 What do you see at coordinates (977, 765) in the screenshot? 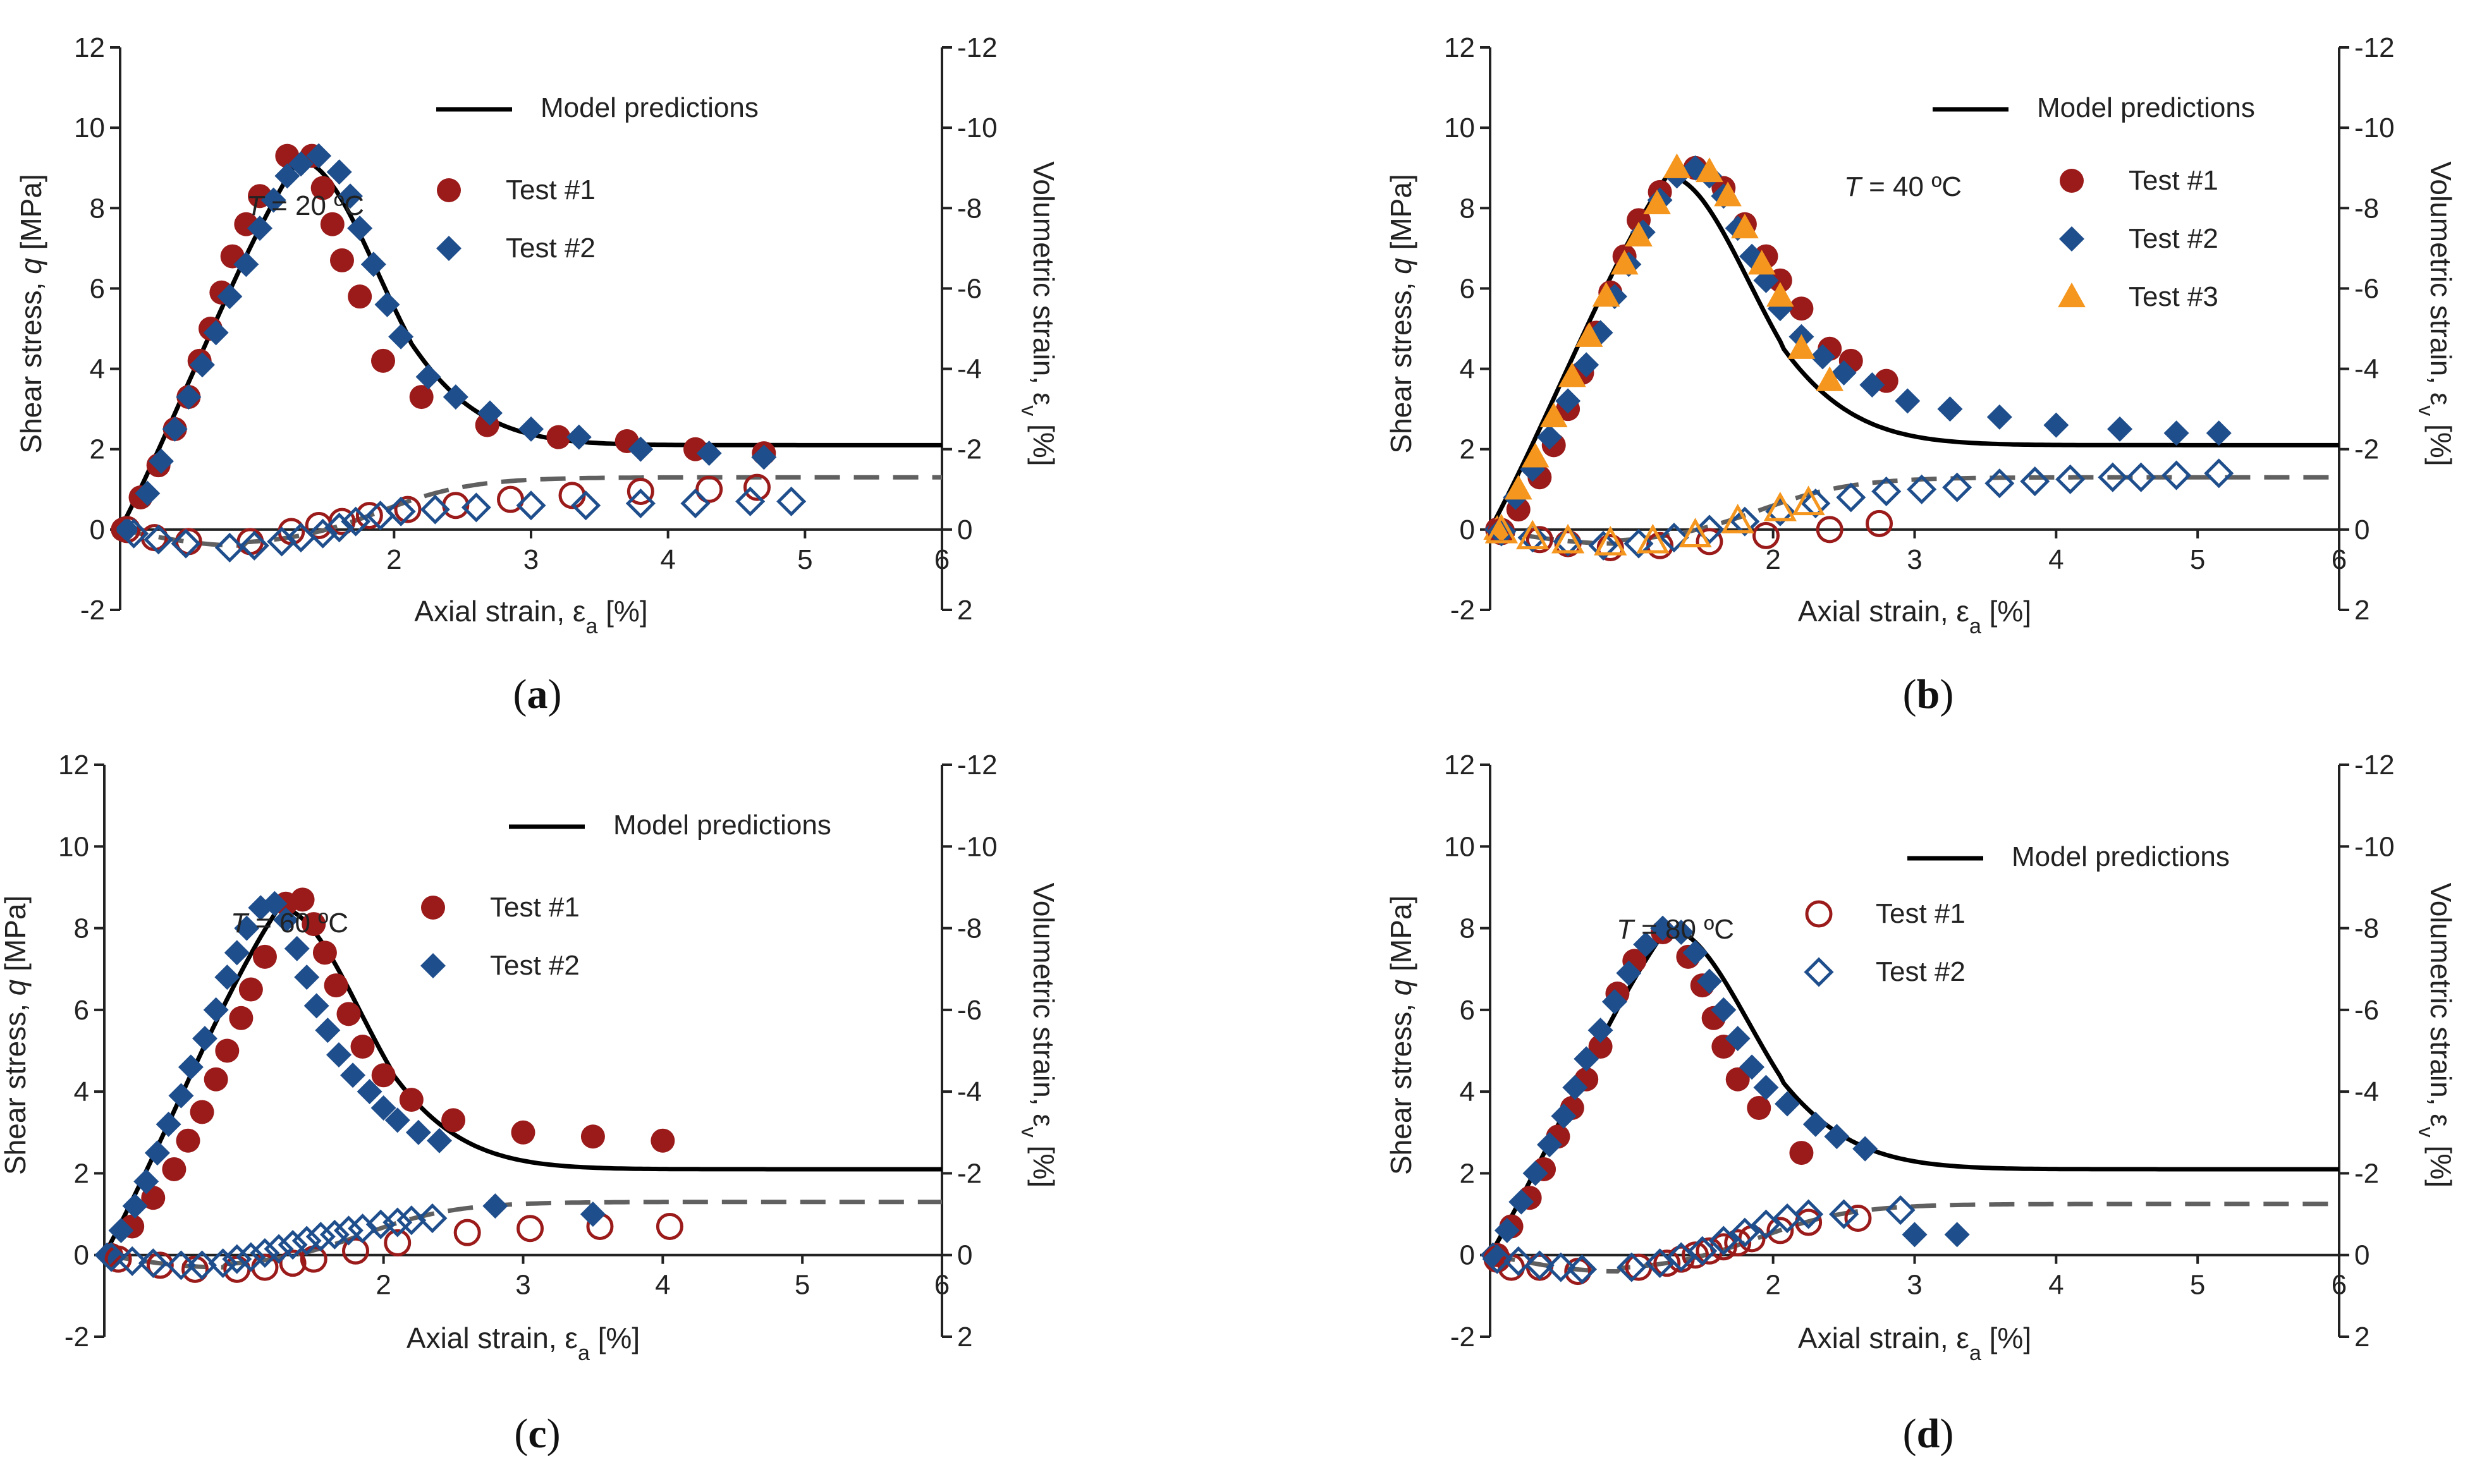
I see `panel-c-ytick-right-label-7: -12` at bounding box center [977, 765].